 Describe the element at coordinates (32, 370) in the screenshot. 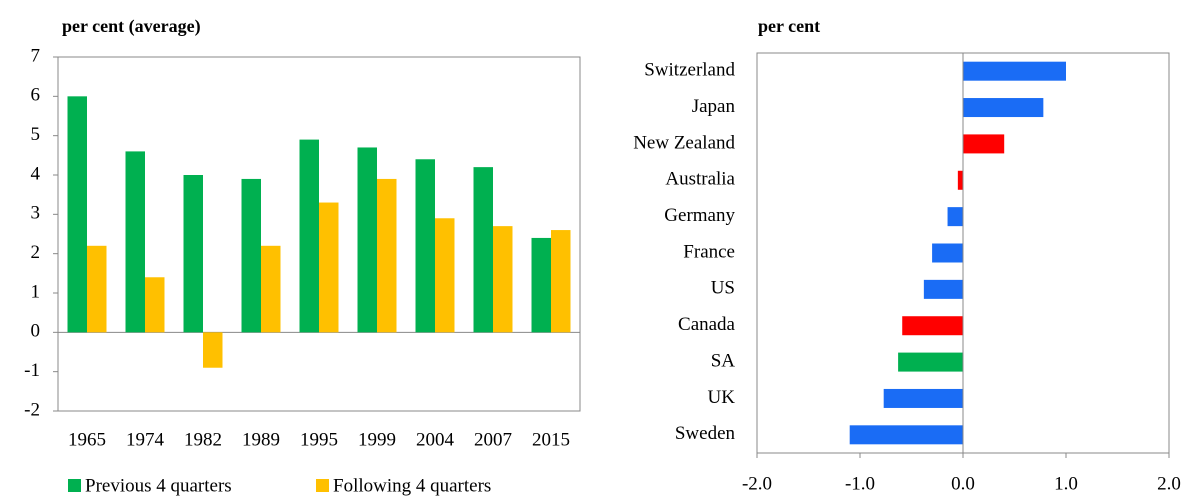

I see `y-tick-label: -1` at that location.